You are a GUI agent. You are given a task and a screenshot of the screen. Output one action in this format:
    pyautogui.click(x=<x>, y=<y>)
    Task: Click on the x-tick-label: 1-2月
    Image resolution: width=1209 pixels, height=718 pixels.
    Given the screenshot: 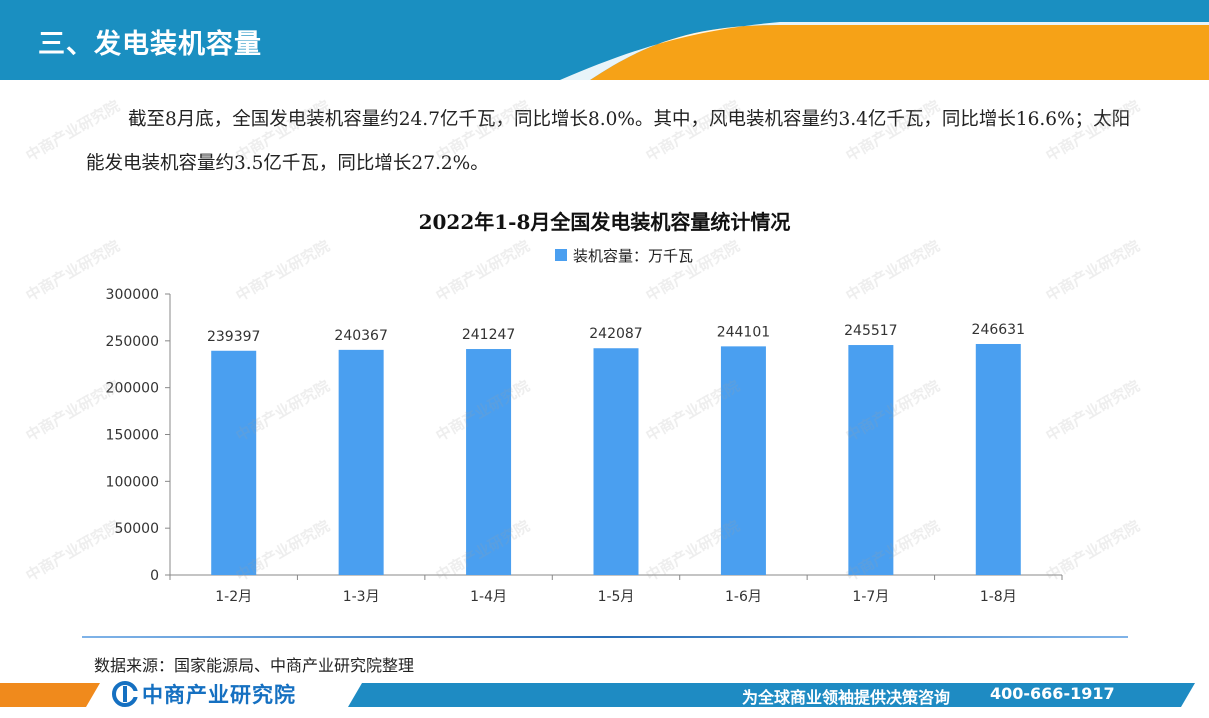 What is the action you would take?
    pyautogui.click(x=233, y=597)
    